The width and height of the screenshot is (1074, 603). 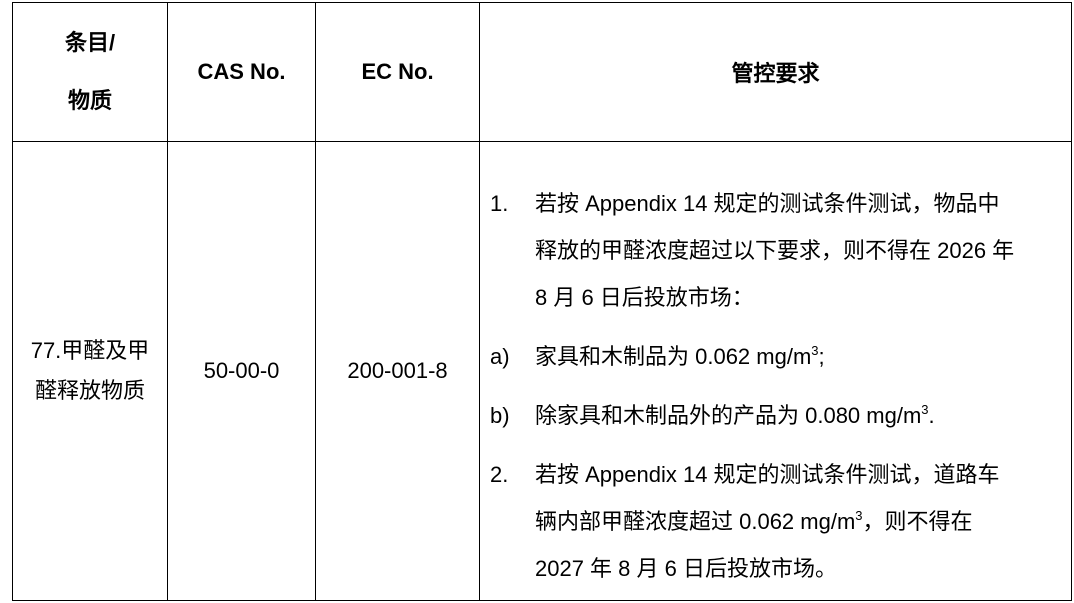 What do you see at coordinates (90, 350) in the screenshot?
I see `item-text: 77.甲醛及甲` at bounding box center [90, 350].